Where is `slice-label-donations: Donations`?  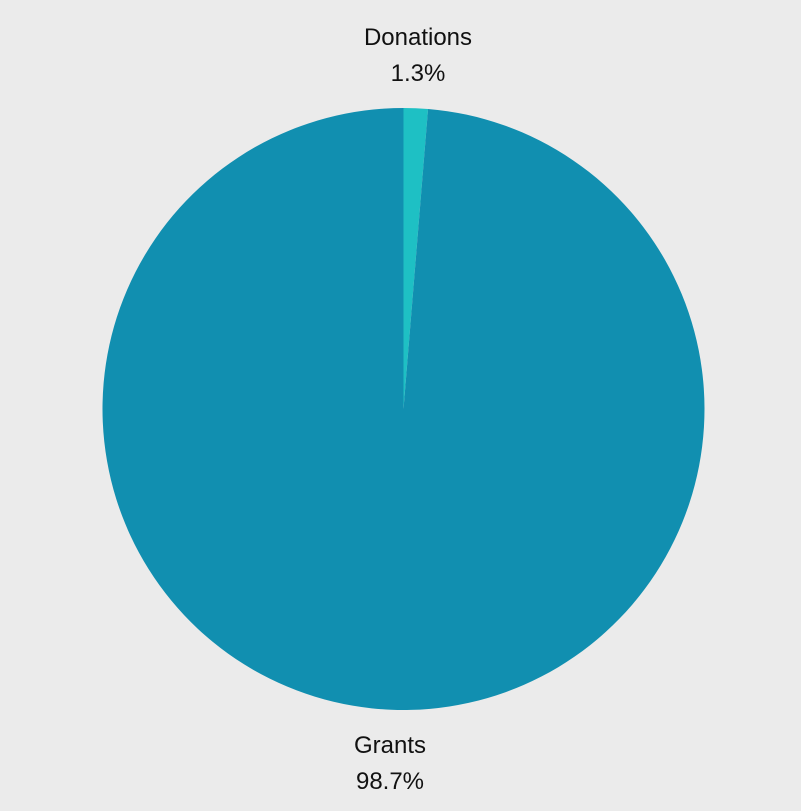
slice-label-donations: Donations is located at coordinates (418, 37).